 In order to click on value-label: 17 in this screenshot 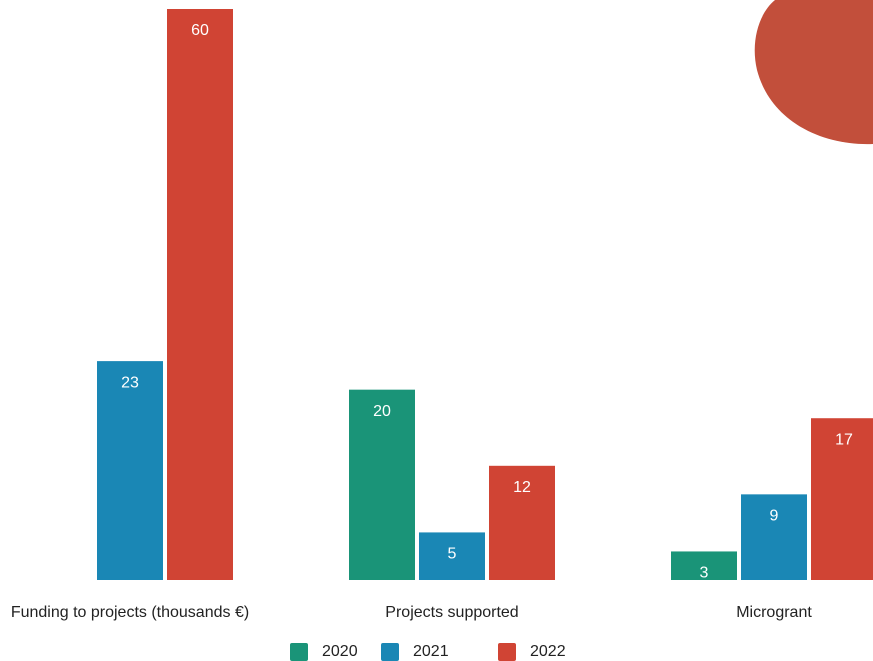, I will do `click(844, 439)`.